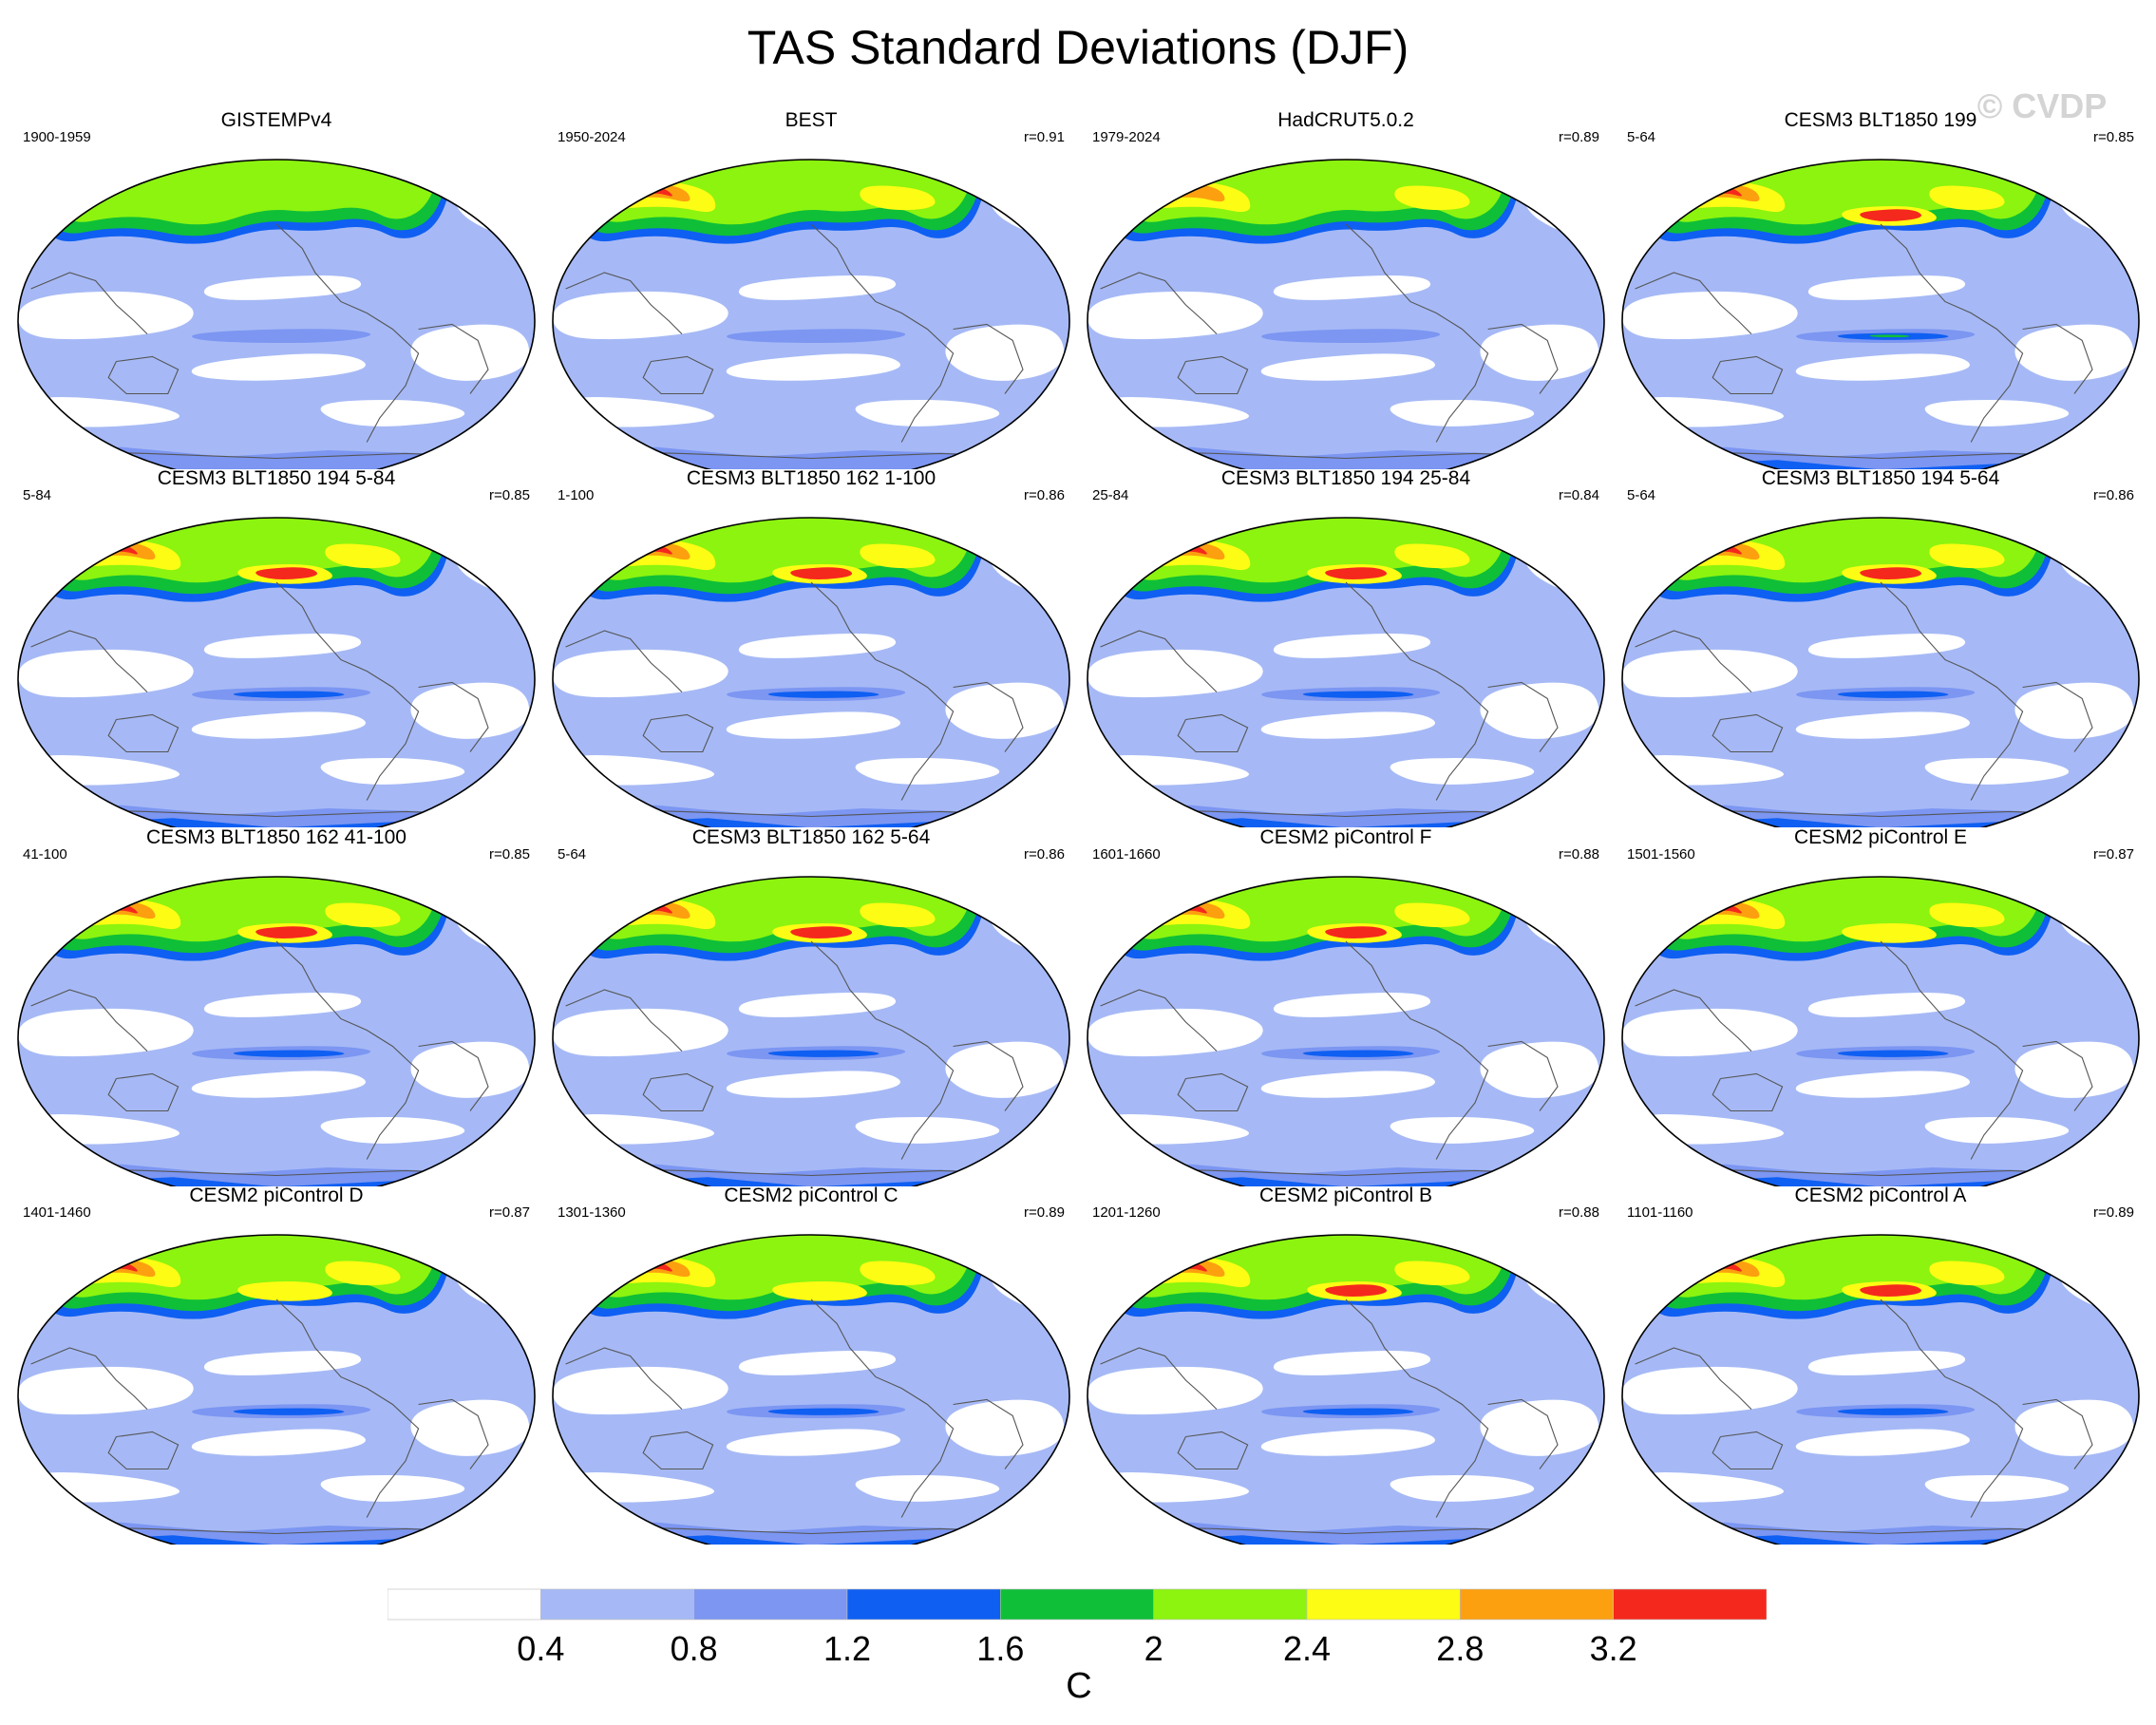 The height and width of the screenshot is (1725, 2156). I want to click on colorbar-tick-label: 2.8, so click(1460, 1649).